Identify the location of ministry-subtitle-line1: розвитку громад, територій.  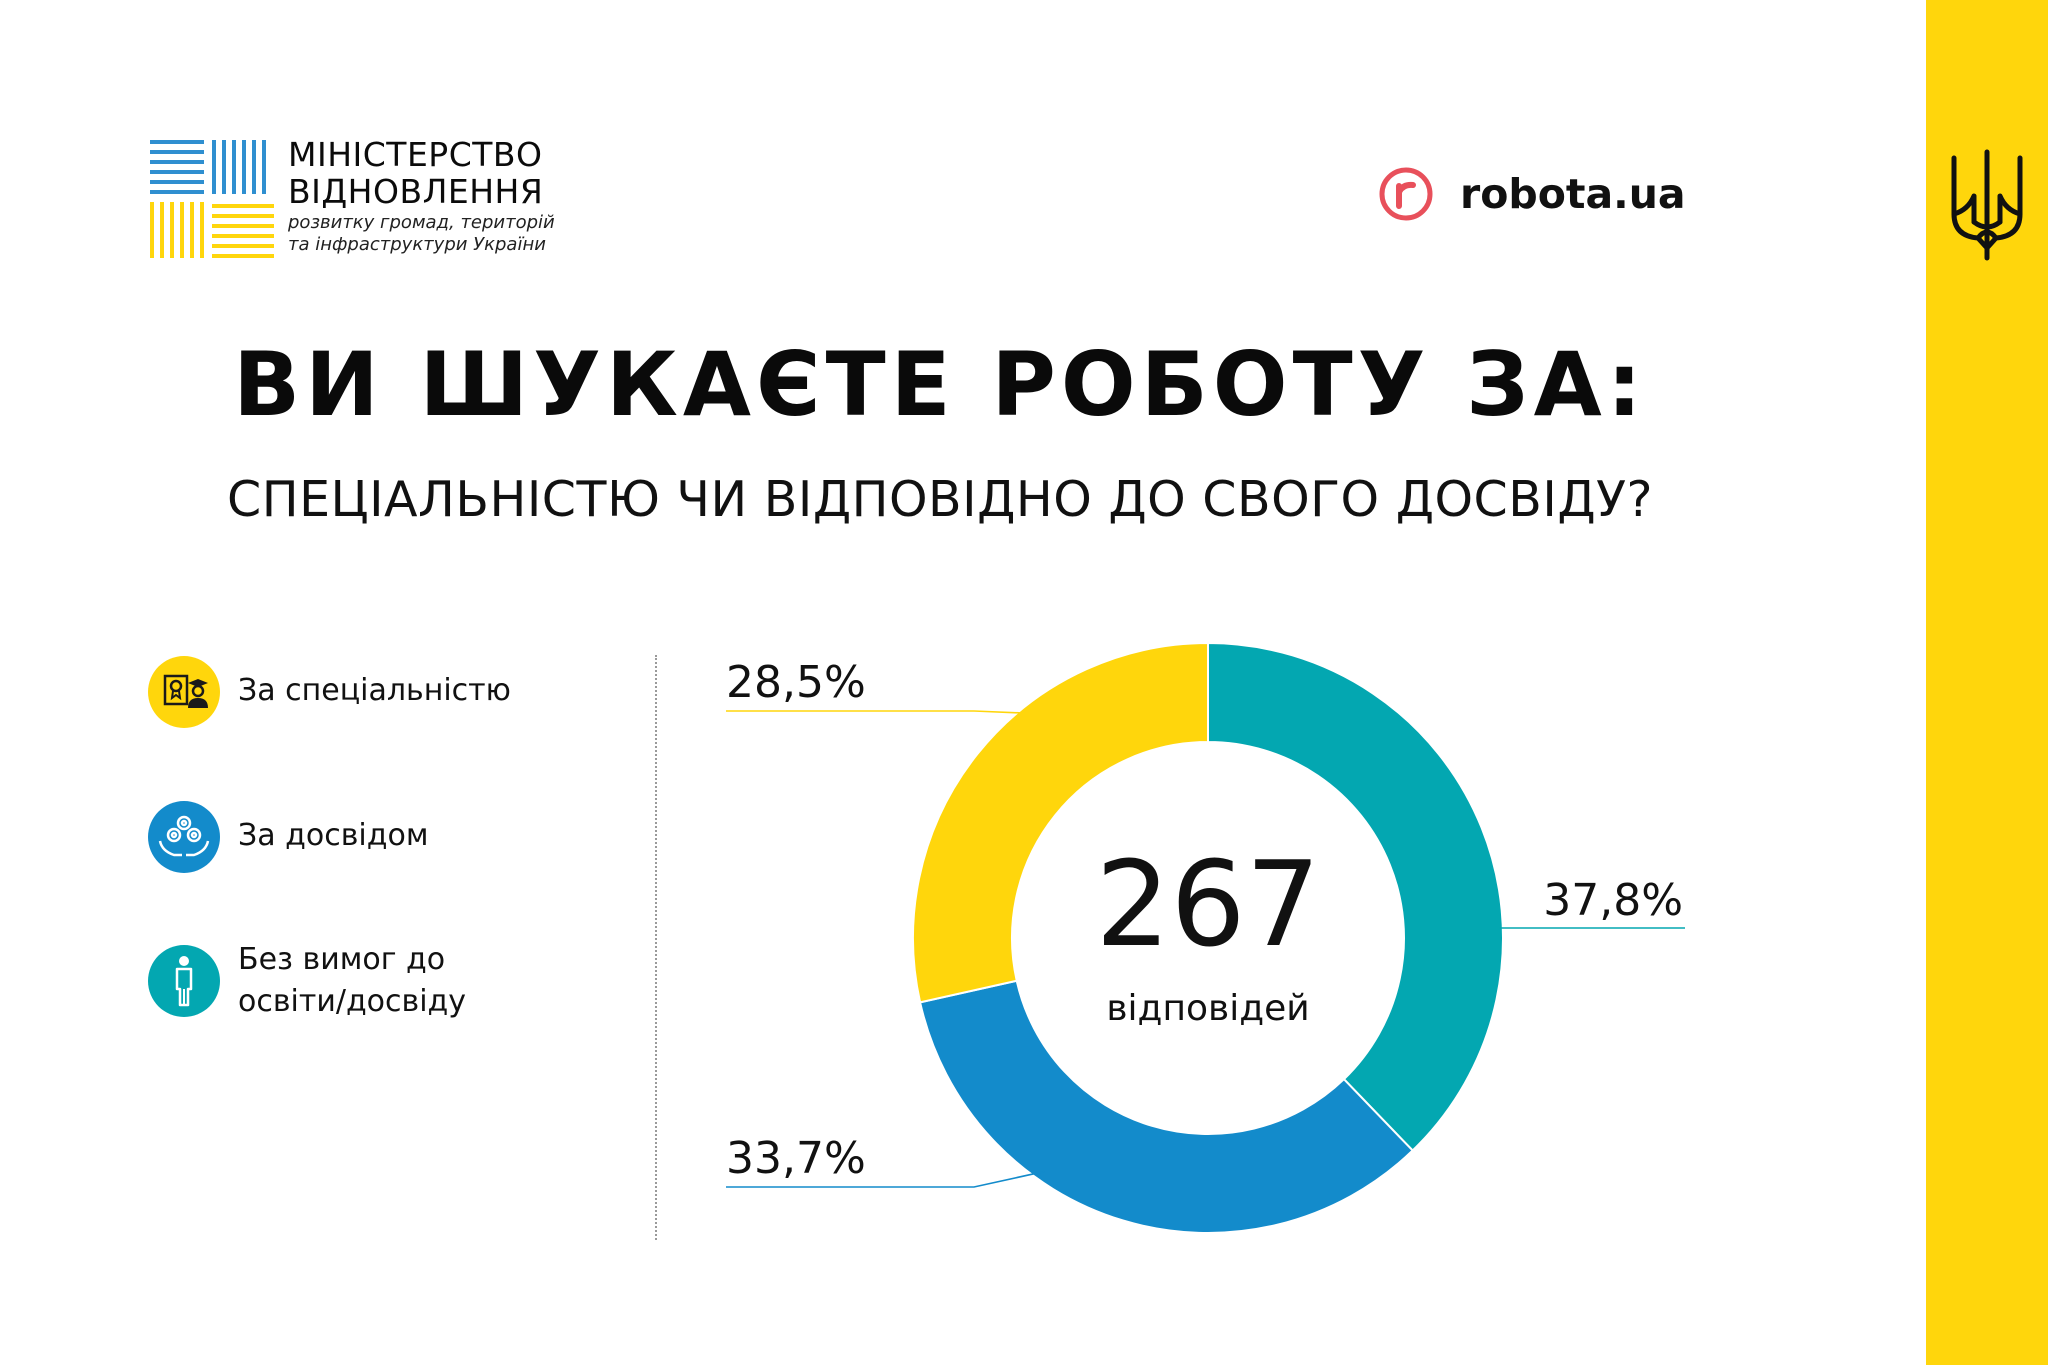
(421, 222).